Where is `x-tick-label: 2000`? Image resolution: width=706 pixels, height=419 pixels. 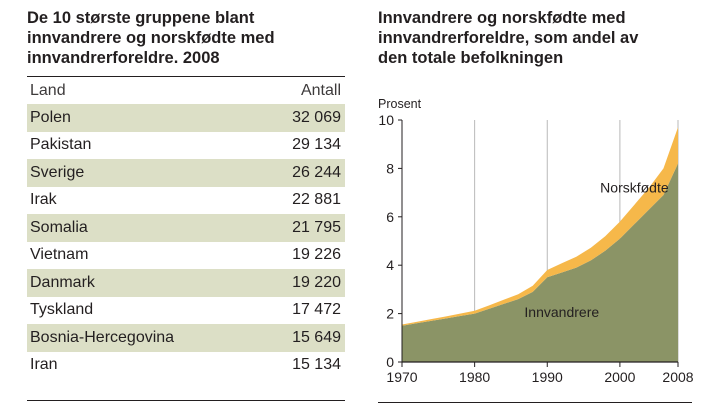
x-tick-label: 2000 is located at coordinates (619, 377).